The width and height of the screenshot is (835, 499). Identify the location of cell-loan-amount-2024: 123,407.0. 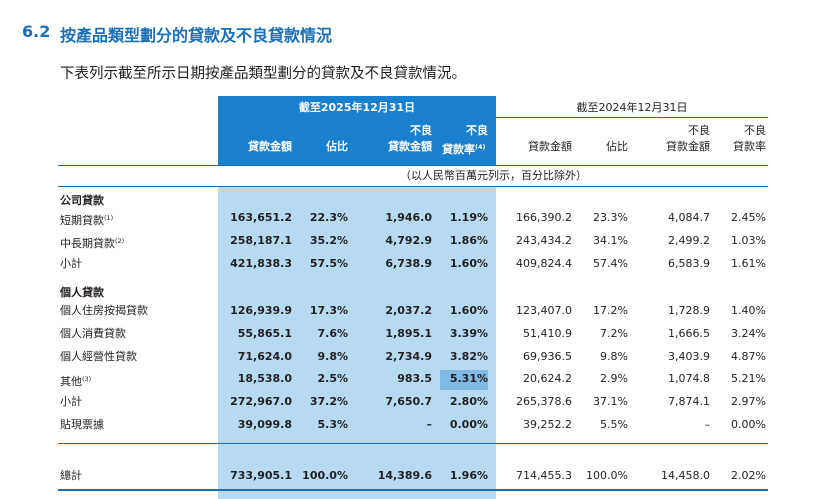
(544, 310).